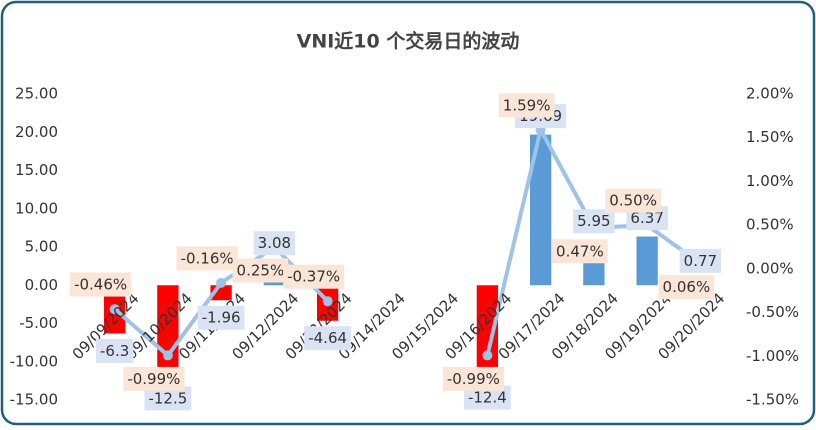 This screenshot has height=430, width=816. I want to click on y-tick-label: -15.00, so click(34, 400).